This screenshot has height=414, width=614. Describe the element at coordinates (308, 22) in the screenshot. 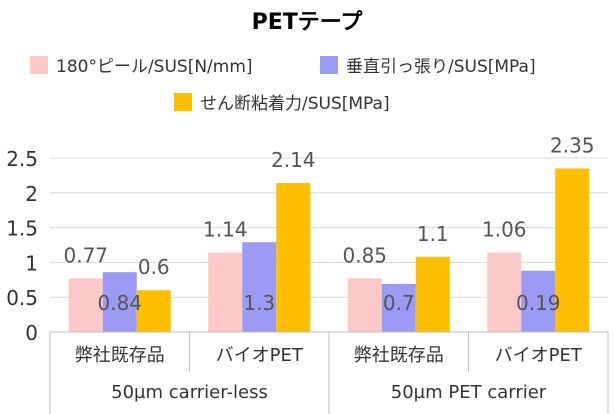

I see `chart-title: PETテープ` at that location.